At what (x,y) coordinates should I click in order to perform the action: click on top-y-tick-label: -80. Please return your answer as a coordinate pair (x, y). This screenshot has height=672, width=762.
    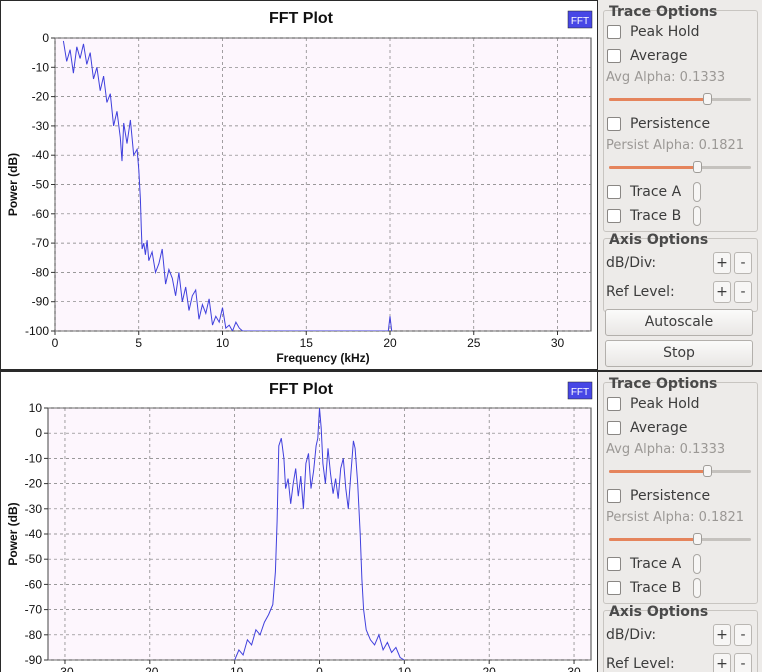
    Looking at the image, I should click on (41, 272).